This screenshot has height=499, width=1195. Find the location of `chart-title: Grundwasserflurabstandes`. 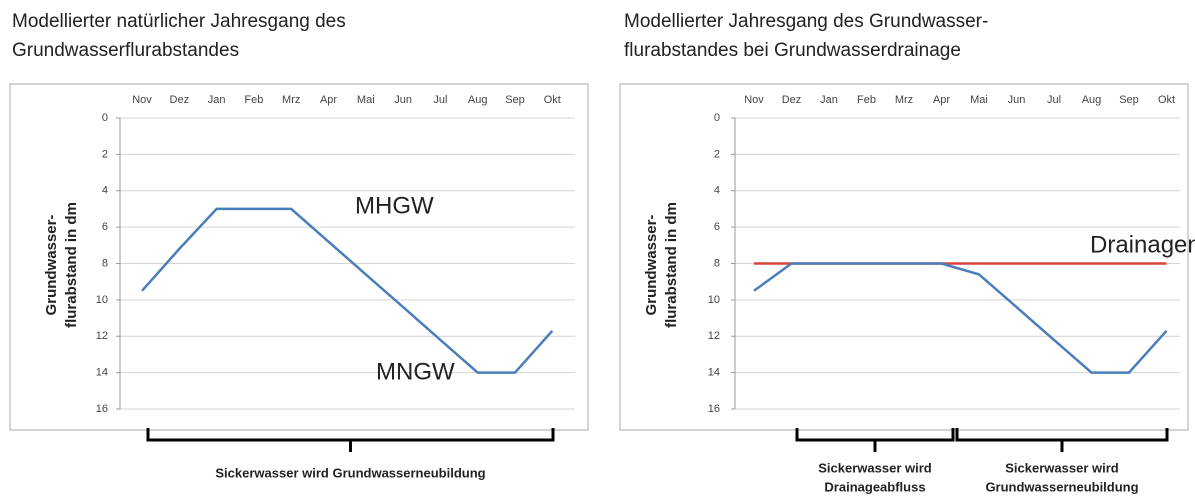

chart-title: Grundwasserflurabstandes is located at coordinates (125, 50).